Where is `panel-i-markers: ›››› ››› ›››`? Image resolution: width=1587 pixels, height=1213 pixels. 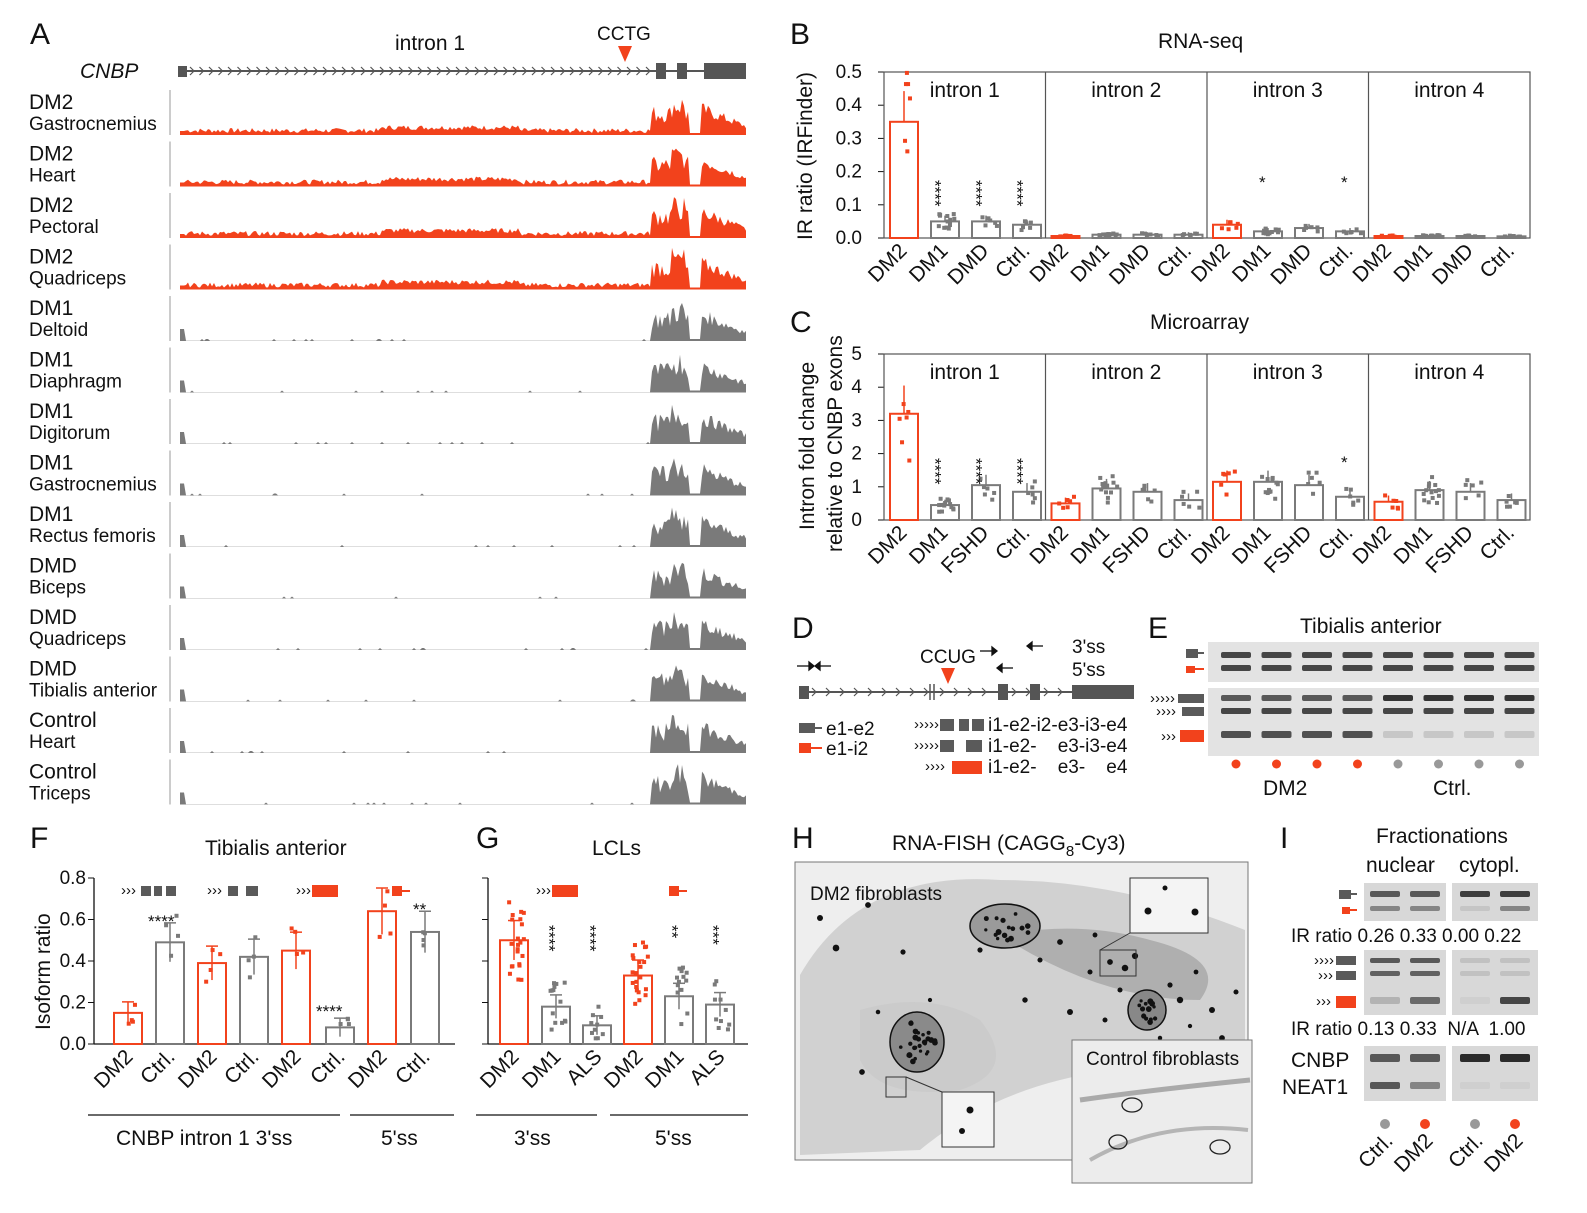 panel-i-markers: ›››› ››› ››› is located at coordinates (1335, 950).